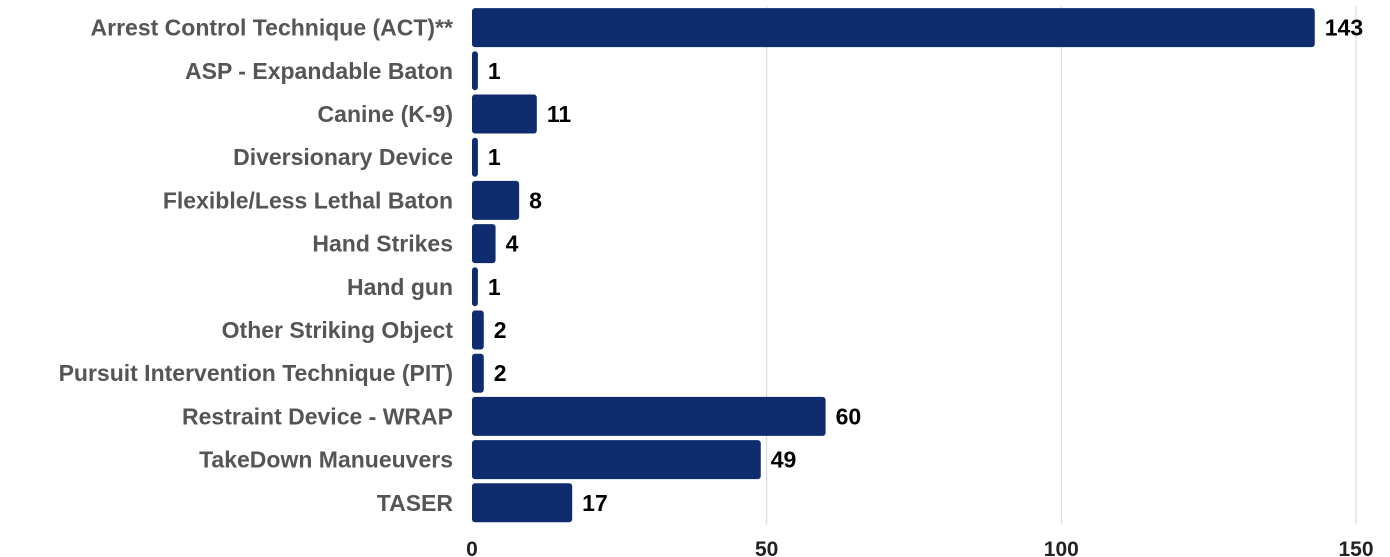 The width and height of the screenshot is (1390, 557). What do you see at coordinates (784, 460) in the screenshot?
I see `data-label: 49` at bounding box center [784, 460].